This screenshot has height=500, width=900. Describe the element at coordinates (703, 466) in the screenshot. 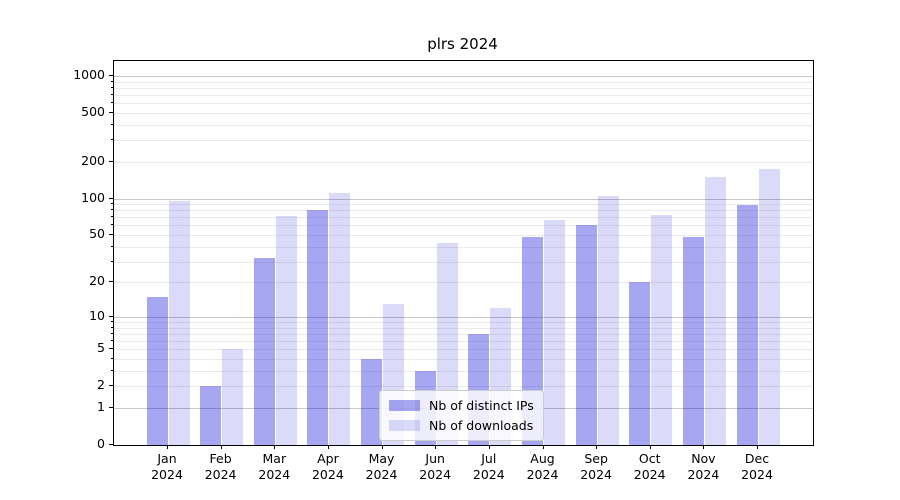

I see `x-tick-label-nov: Nov 2024` at that location.